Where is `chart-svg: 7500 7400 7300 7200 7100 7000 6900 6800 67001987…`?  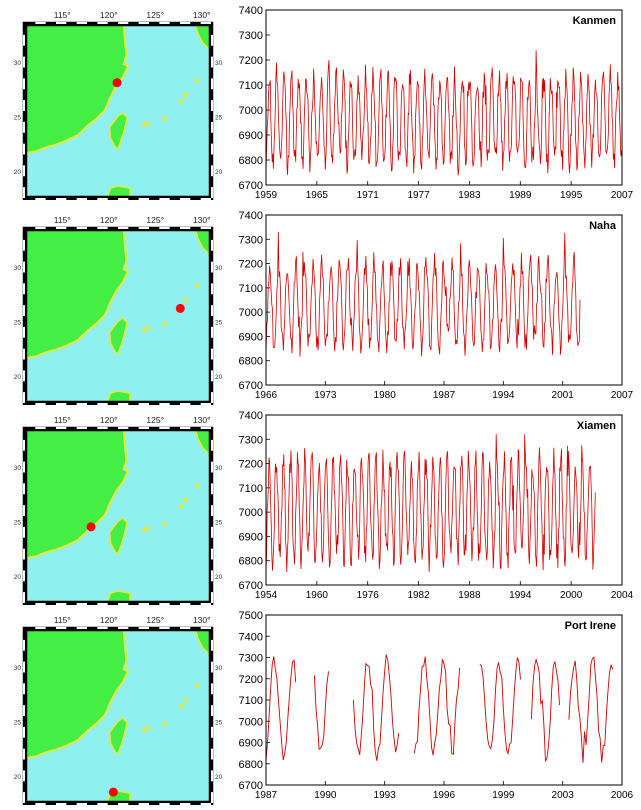
chart-svg: 7500 7400 7300 7200 7100 7000 6900 6800 67001987… is located at coordinates (436, 705).